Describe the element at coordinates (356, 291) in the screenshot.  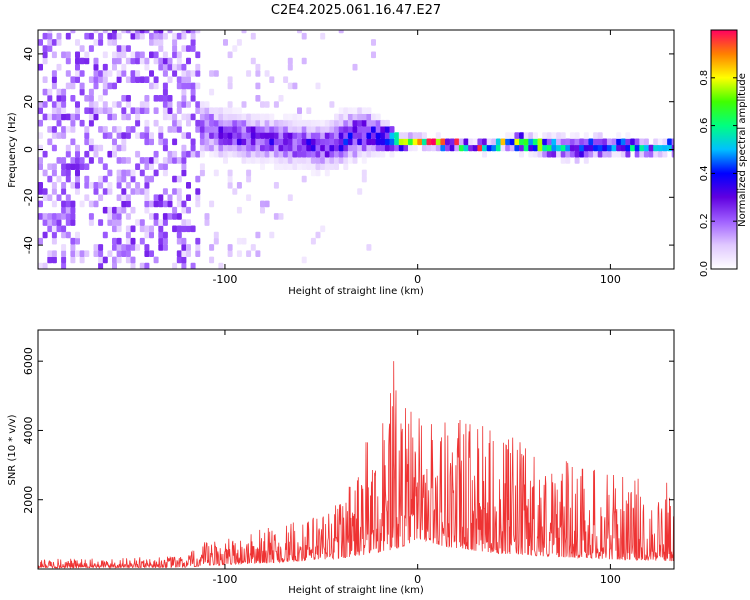
I see `spectrogram-x-axis-label: Height of straight line (km)` at that location.